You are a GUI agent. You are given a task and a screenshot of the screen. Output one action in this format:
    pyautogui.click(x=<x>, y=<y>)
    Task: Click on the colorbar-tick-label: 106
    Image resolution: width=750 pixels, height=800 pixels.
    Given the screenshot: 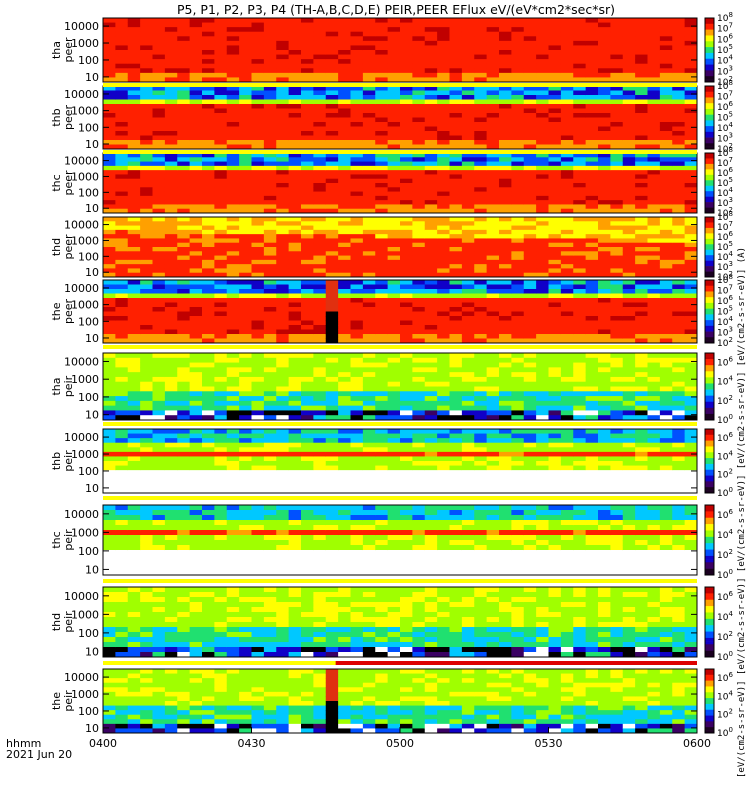 What is the action you would take?
    pyautogui.click(x=725, y=362)
    